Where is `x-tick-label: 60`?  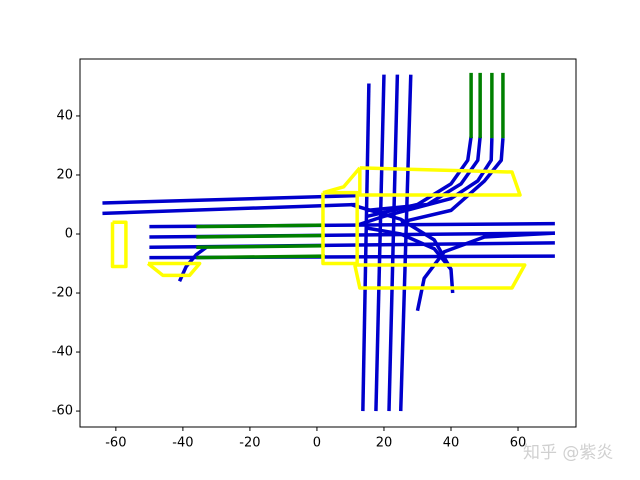 x-tick-label: 60 is located at coordinates (518, 443).